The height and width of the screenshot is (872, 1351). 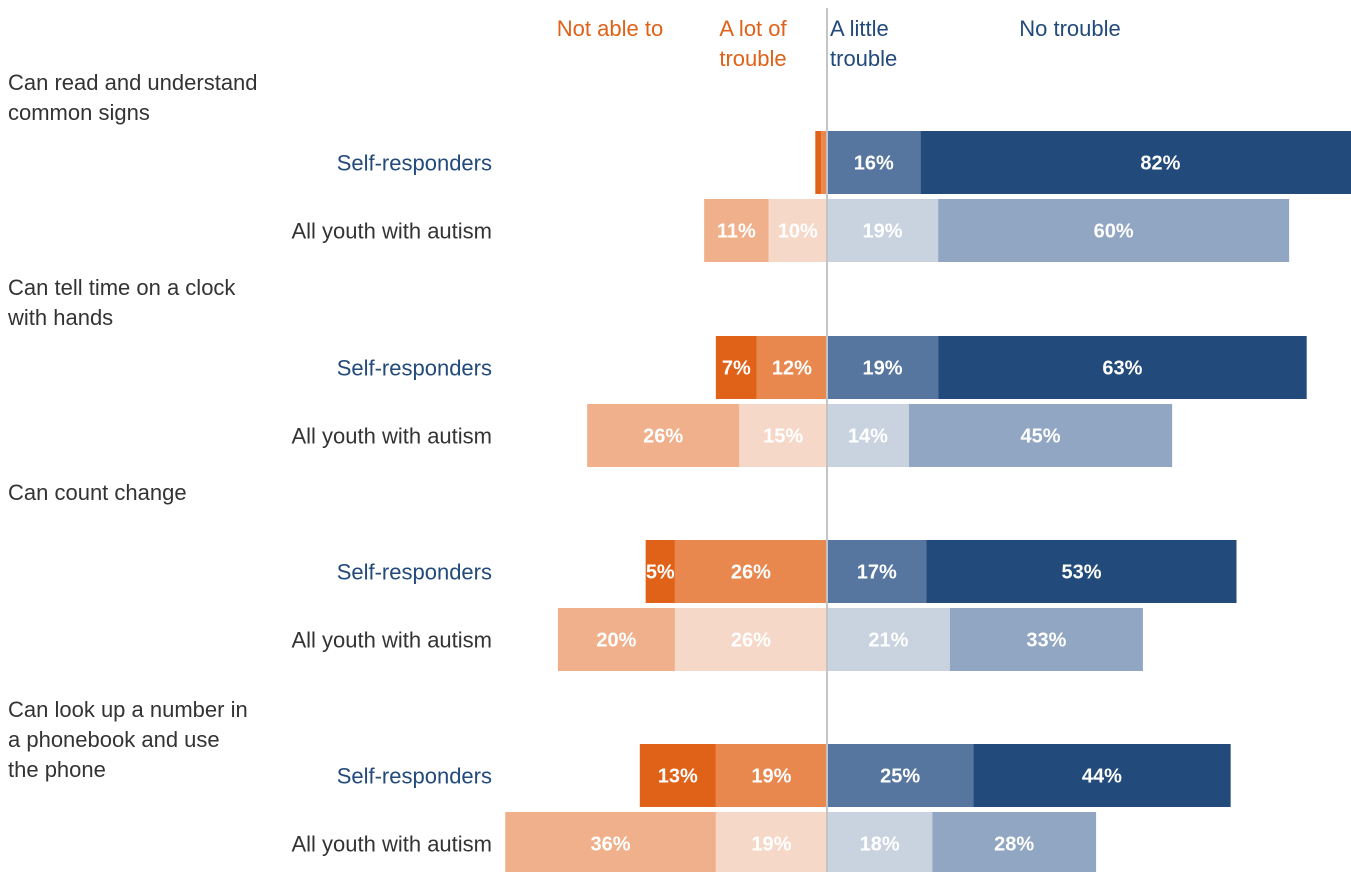 What do you see at coordinates (610, 28) in the screenshot?
I see `legend-not-able-to: Not able to` at bounding box center [610, 28].